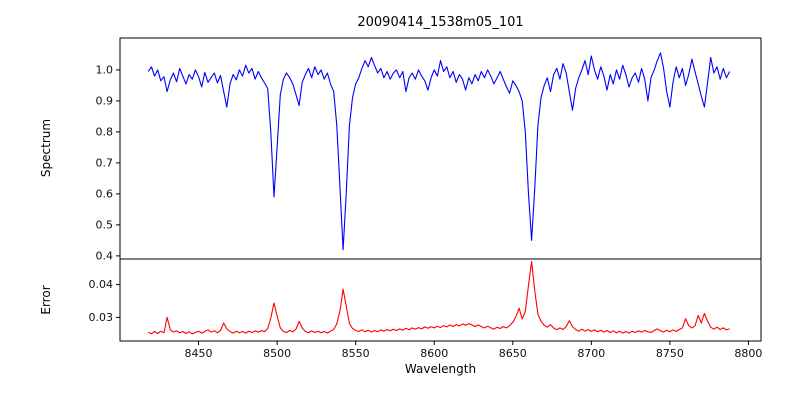 The height and width of the screenshot is (400, 800). What do you see at coordinates (105, 162) in the screenshot?
I see `spectrum-y-tick-label: 0.7` at bounding box center [105, 162].